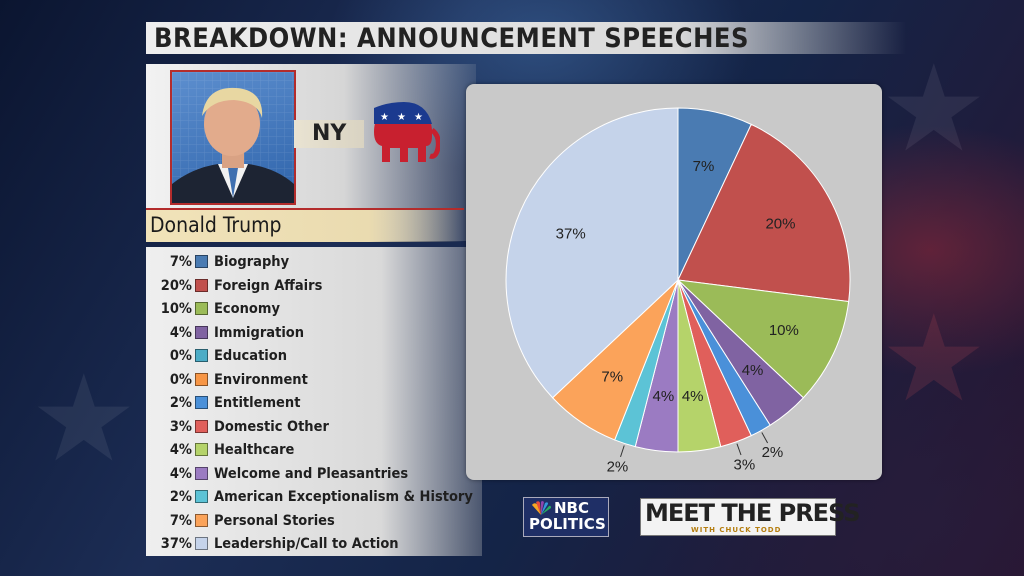 This screenshot has width=1024, height=576. I want to click on candidate-portrait, so click(233, 137).